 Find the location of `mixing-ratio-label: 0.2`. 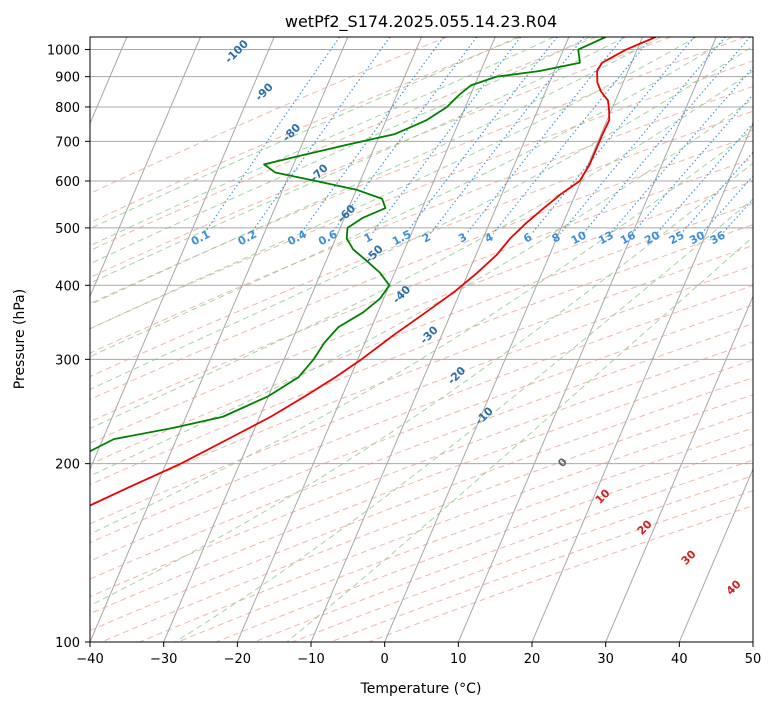

mixing-ratio-label: 0.2 is located at coordinates (247, 238).